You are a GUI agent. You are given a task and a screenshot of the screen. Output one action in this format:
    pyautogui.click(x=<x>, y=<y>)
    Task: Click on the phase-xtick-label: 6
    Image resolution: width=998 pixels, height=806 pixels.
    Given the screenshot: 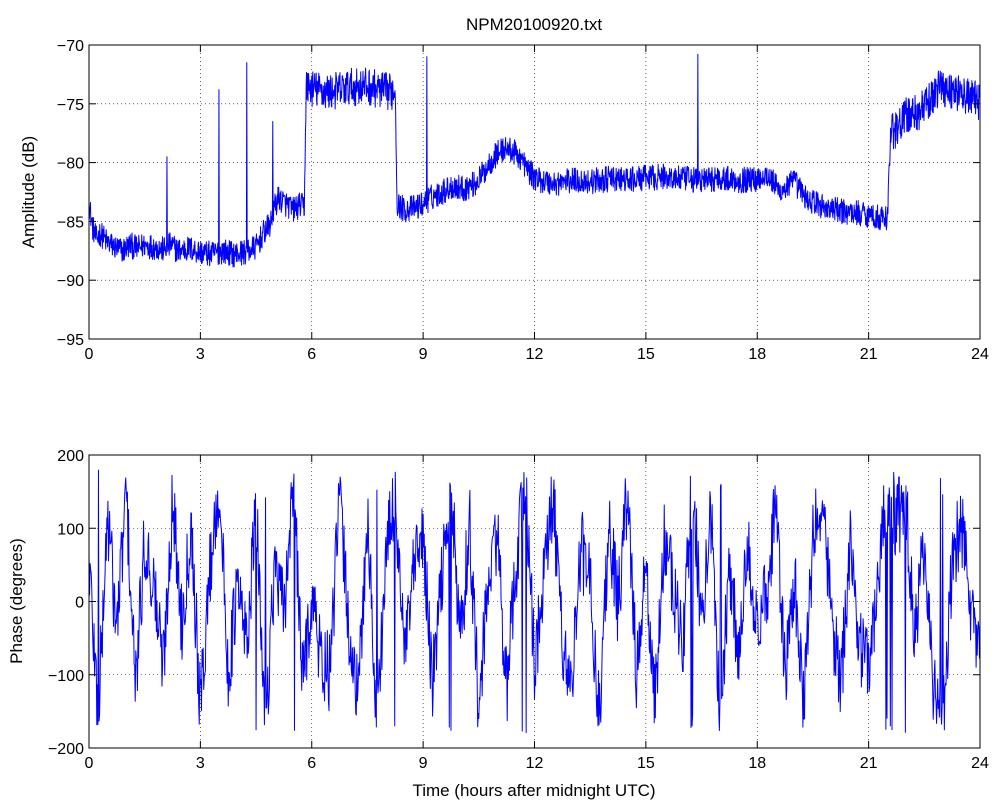 What is the action you would take?
    pyautogui.click(x=311, y=763)
    